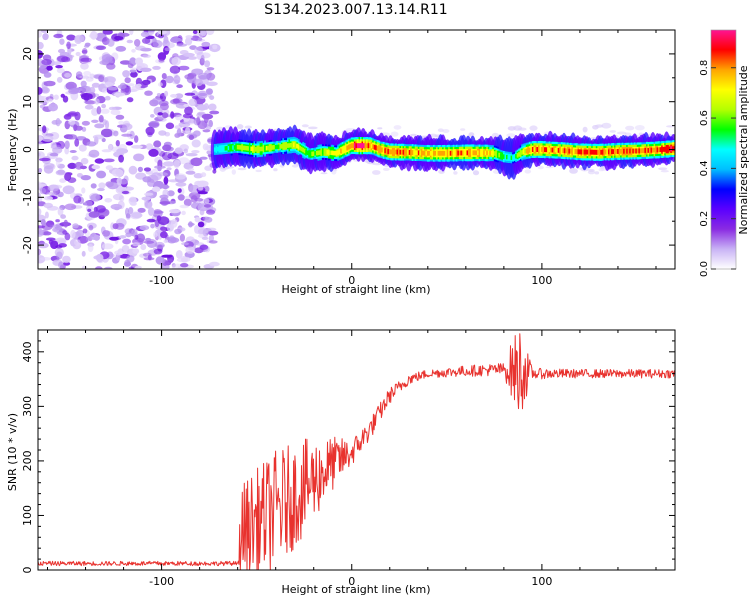  Describe the element at coordinates (743, 149) in the screenshot. I see `colorbar-label: Normalized spectral amplitude` at that location.